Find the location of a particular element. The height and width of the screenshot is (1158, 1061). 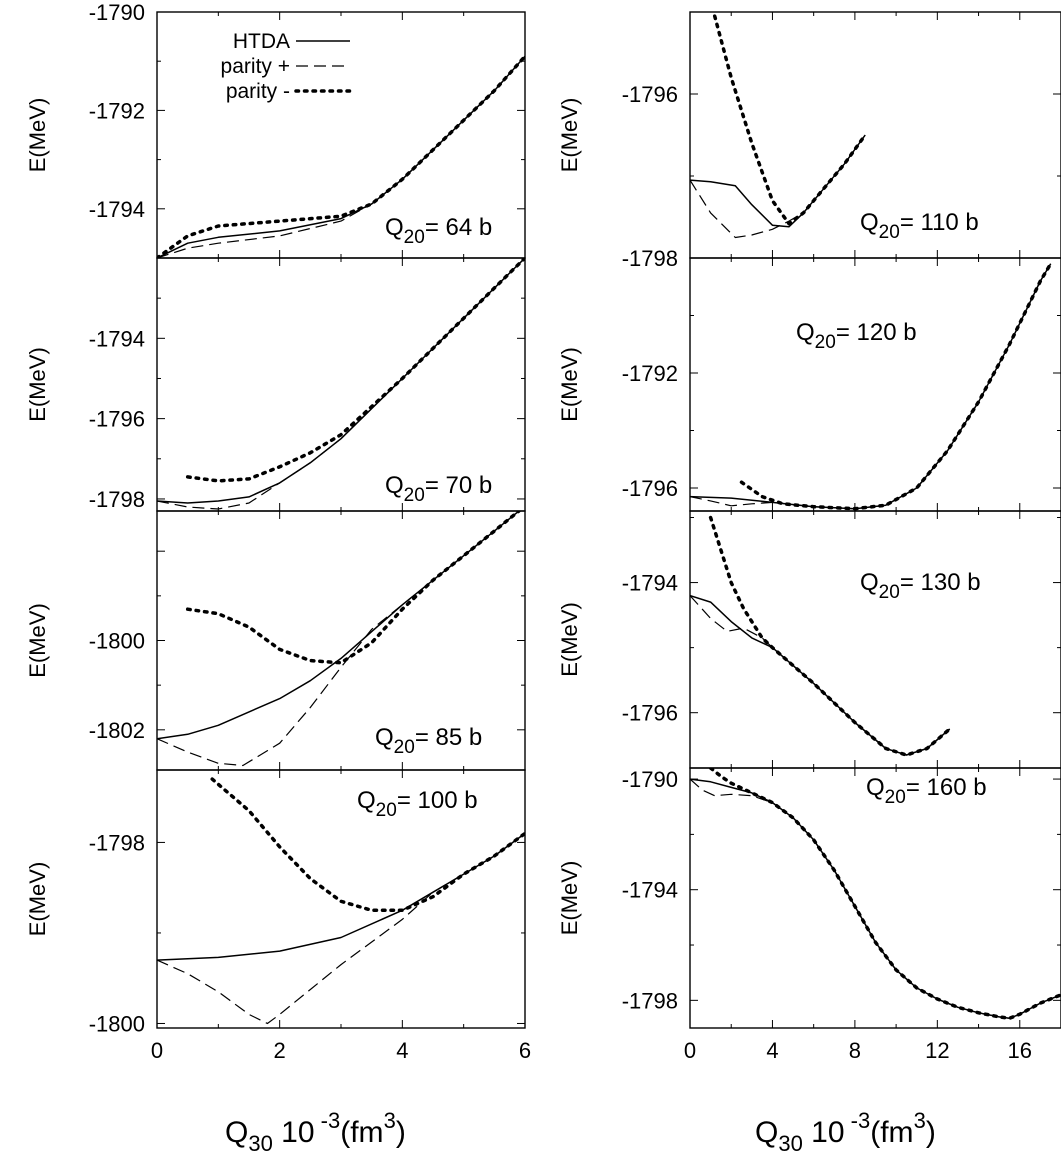

panel-annotation: Q20= 85 b is located at coordinates (428, 741).